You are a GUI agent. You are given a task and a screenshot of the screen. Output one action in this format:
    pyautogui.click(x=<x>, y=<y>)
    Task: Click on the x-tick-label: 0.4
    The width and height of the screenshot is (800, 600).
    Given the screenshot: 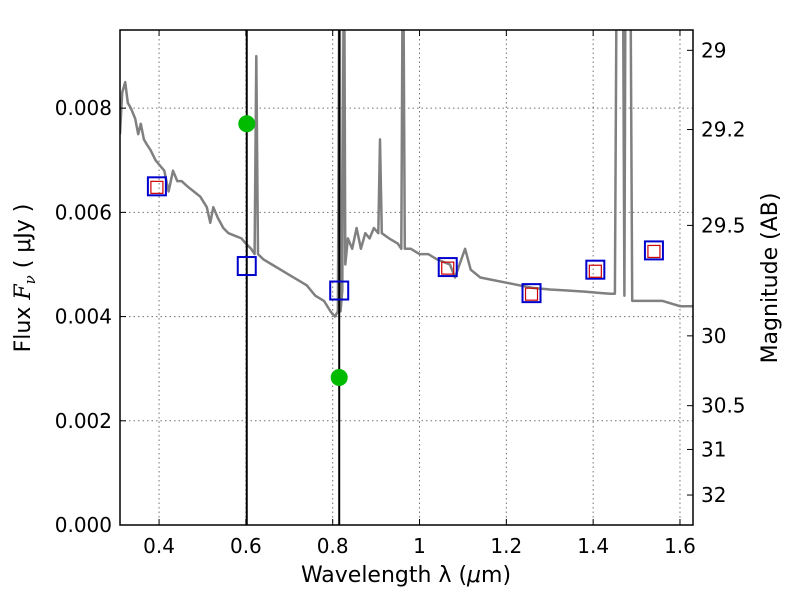 What is the action you would take?
    pyautogui.click(x=159, y=546)
    